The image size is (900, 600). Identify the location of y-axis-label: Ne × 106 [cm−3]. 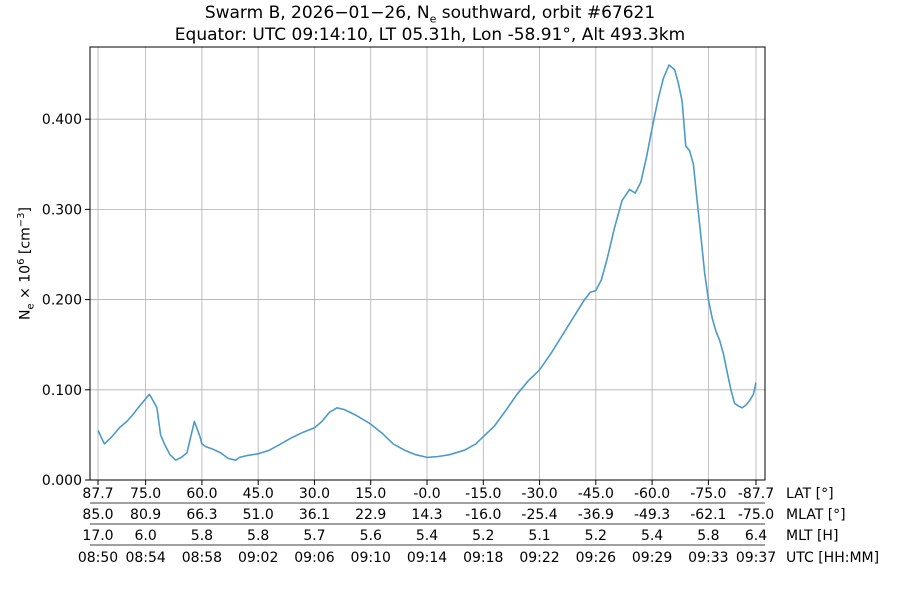
(26, 263).